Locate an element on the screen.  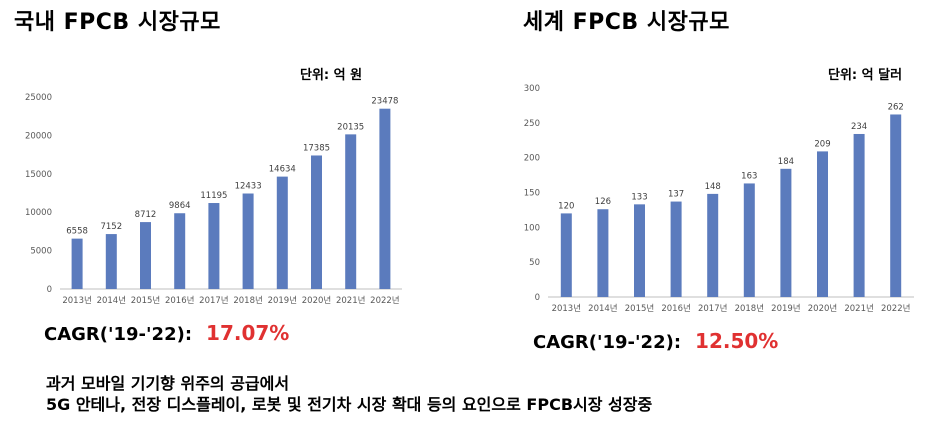
y-tick-label: 25000 is located at coordinates (38, 98).